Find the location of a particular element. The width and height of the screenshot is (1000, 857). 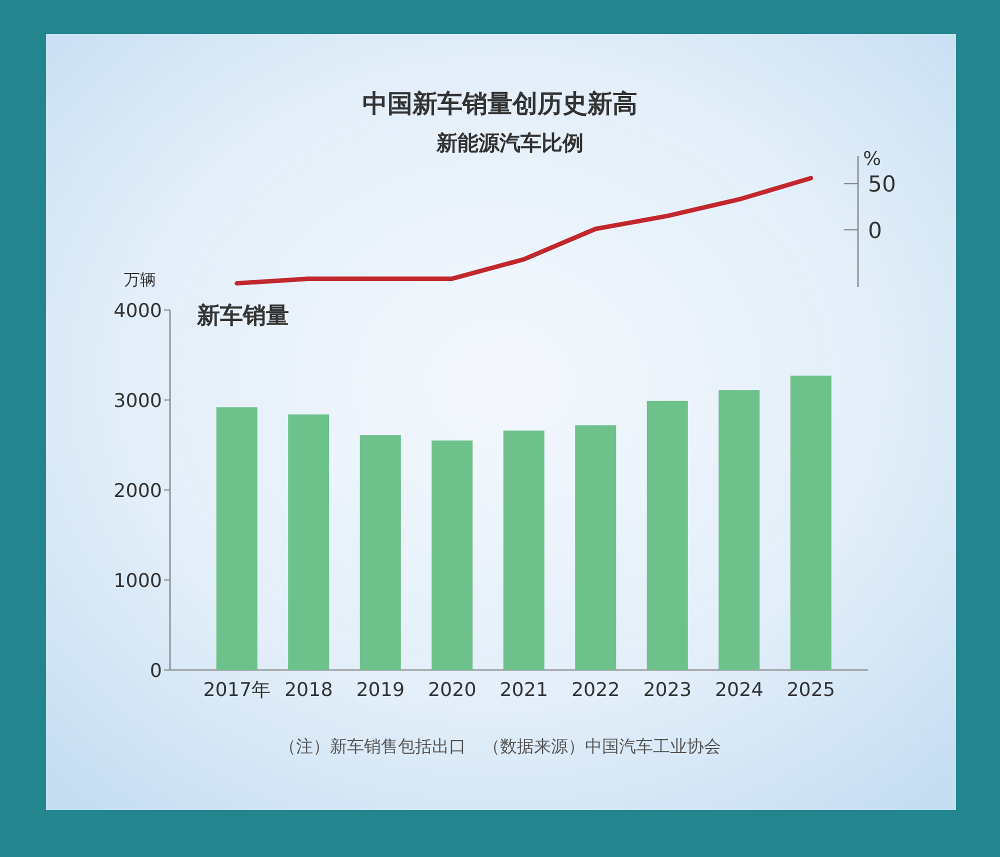

y-tick-label: 2000 is located at coordinates (138, 491).